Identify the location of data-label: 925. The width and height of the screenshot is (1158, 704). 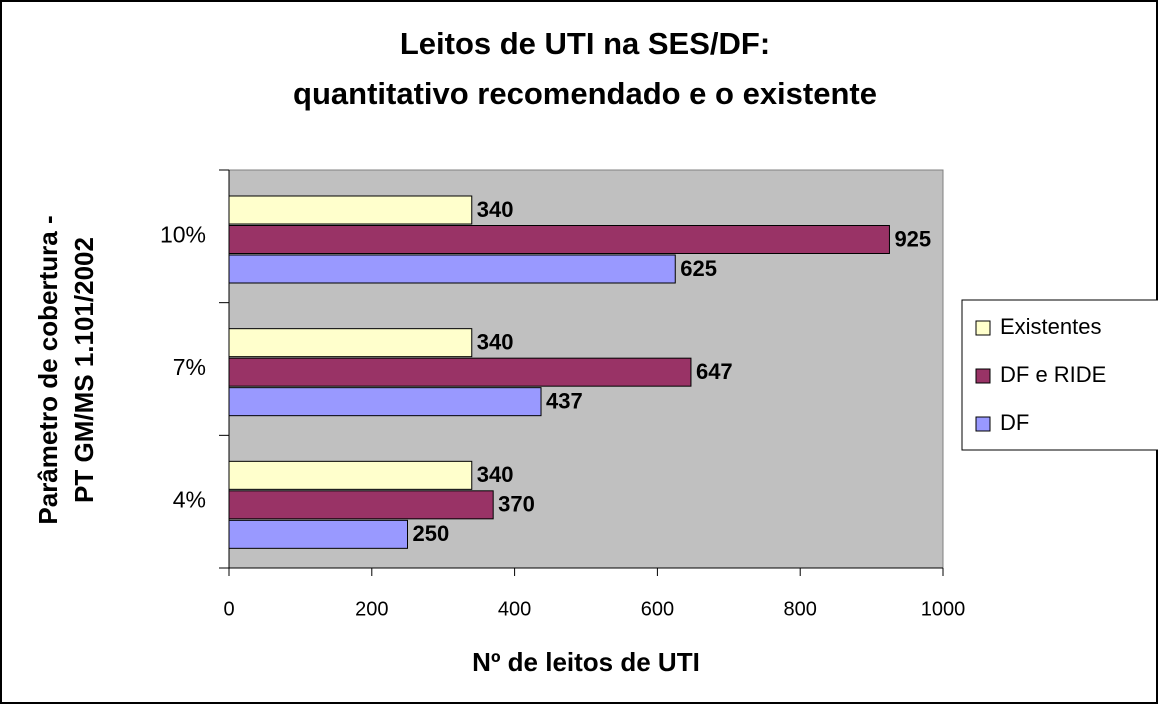
(912, 238).